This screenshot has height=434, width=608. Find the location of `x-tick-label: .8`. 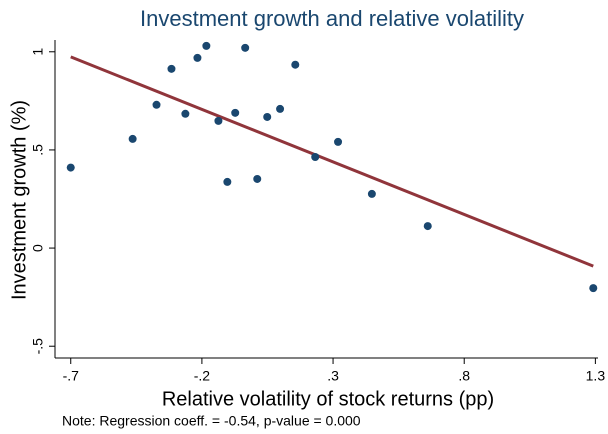

x-tick-label: .8 is located at coordinates (464, 376).